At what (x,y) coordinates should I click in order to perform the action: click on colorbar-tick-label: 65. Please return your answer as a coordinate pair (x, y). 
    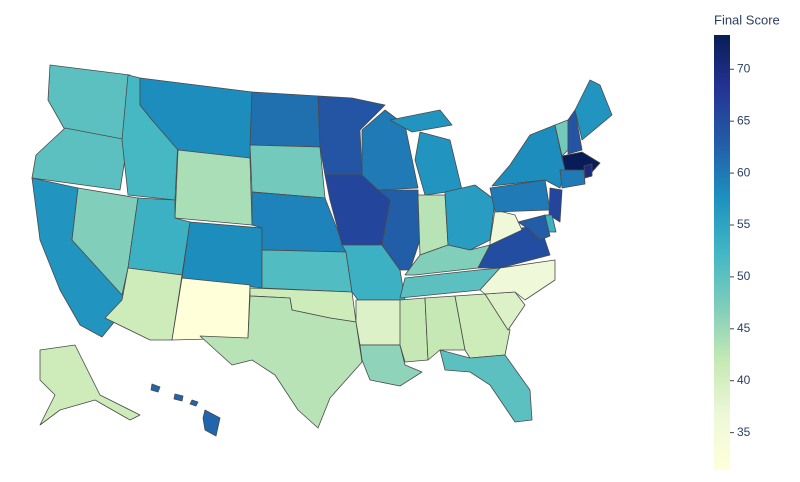
    Looking at the image, I should click on (744, 120).